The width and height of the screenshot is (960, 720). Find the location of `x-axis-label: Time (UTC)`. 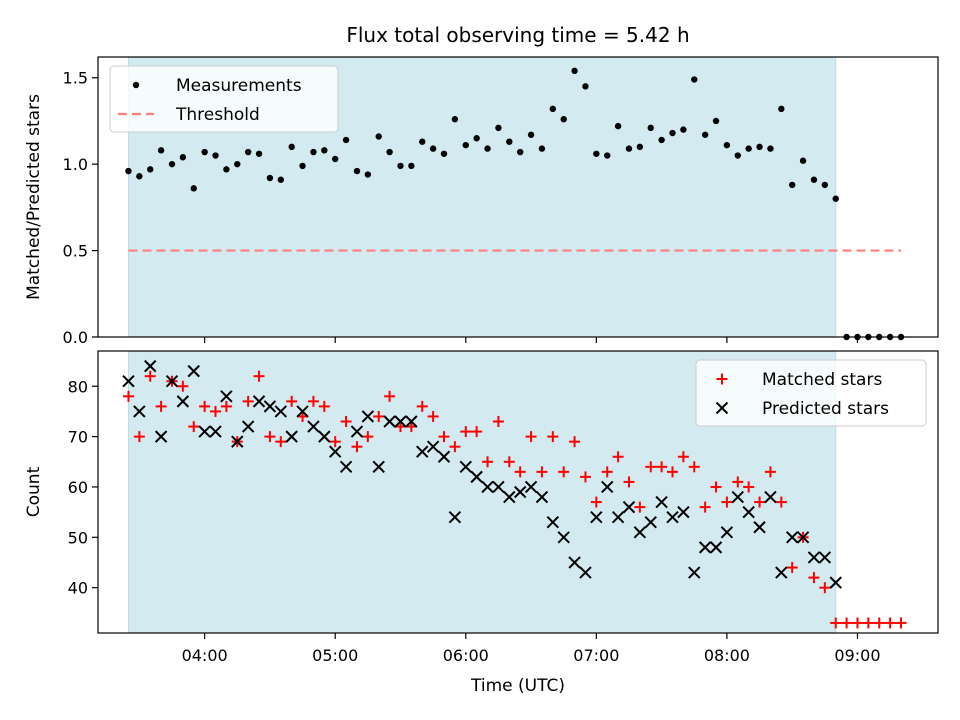

x-axis-label: Time (UTC) is located at coordinates (517, 686).